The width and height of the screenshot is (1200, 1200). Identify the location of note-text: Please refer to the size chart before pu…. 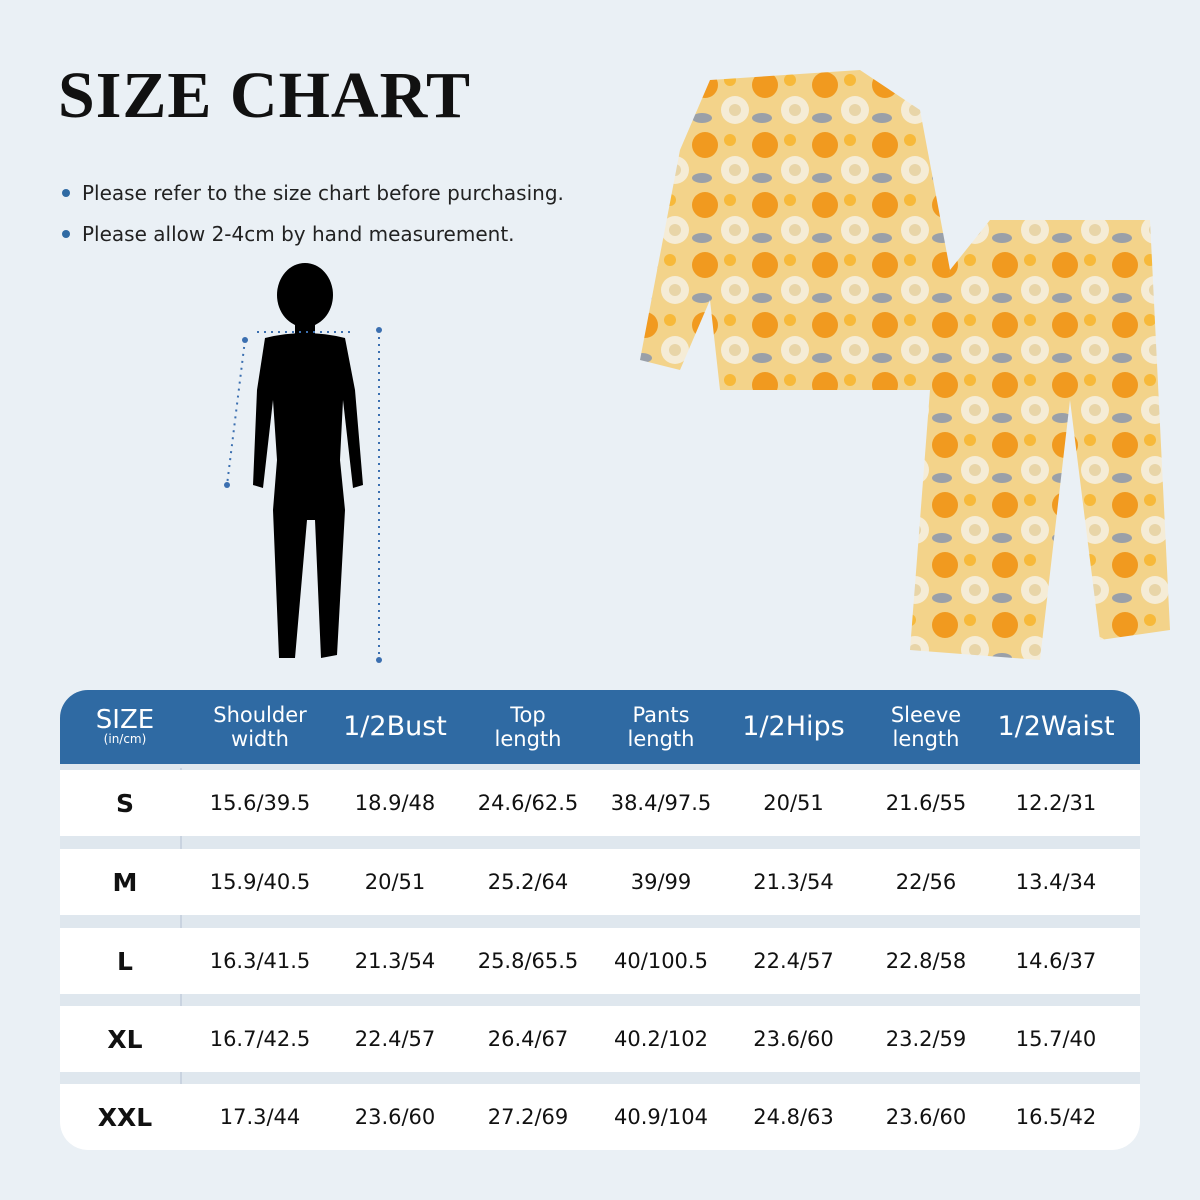
(323, 192).